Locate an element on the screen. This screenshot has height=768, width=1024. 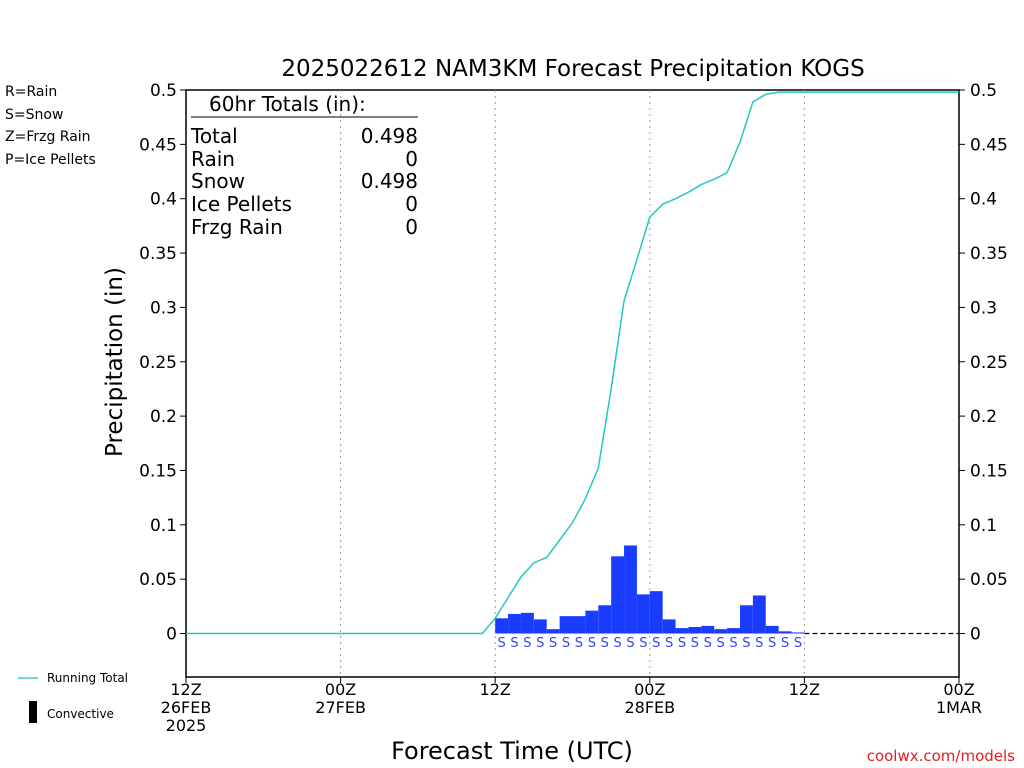
y-axis-left-ticks: 0.5 0.45 0.4 0.35 0.3 0.25 0.2 0.15 0.1 0.05 0 is located at coordinates (162, 363).